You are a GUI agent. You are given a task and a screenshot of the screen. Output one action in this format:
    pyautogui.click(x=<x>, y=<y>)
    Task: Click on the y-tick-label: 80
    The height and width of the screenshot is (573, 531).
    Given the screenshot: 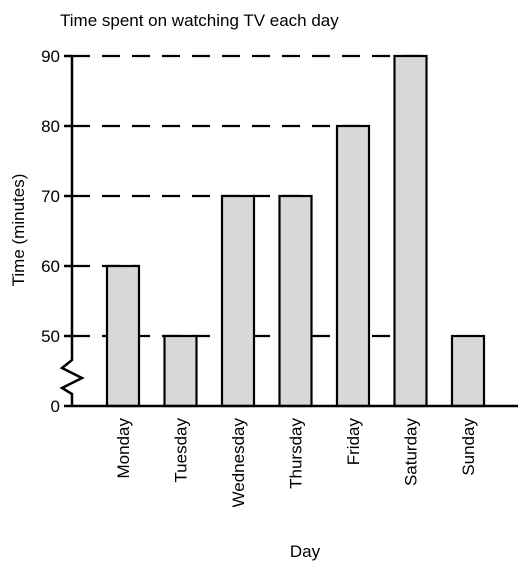 What is the action you would take?
    pyautogui.click(x=50, y=126)
    